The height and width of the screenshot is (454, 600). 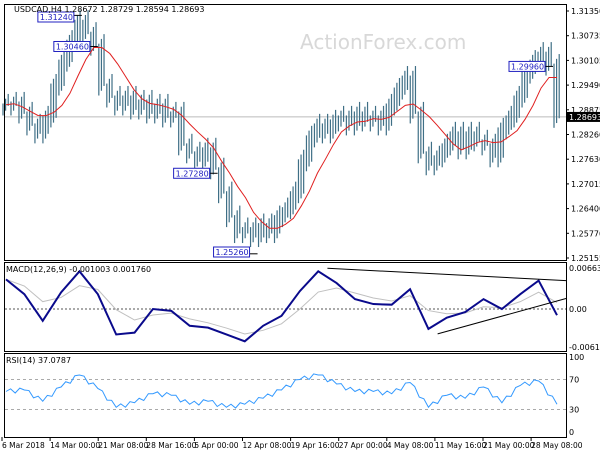 I want to click on macd-tick-label: -0.006114, so click(x=584, y=347).